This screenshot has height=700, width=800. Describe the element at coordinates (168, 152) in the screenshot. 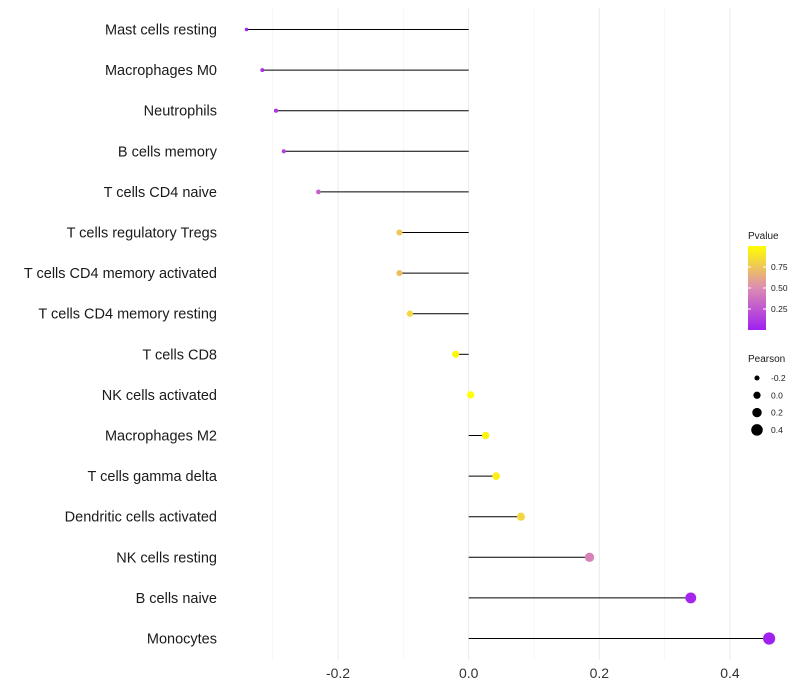

I see `y-label-3: B cells memory` at that location.